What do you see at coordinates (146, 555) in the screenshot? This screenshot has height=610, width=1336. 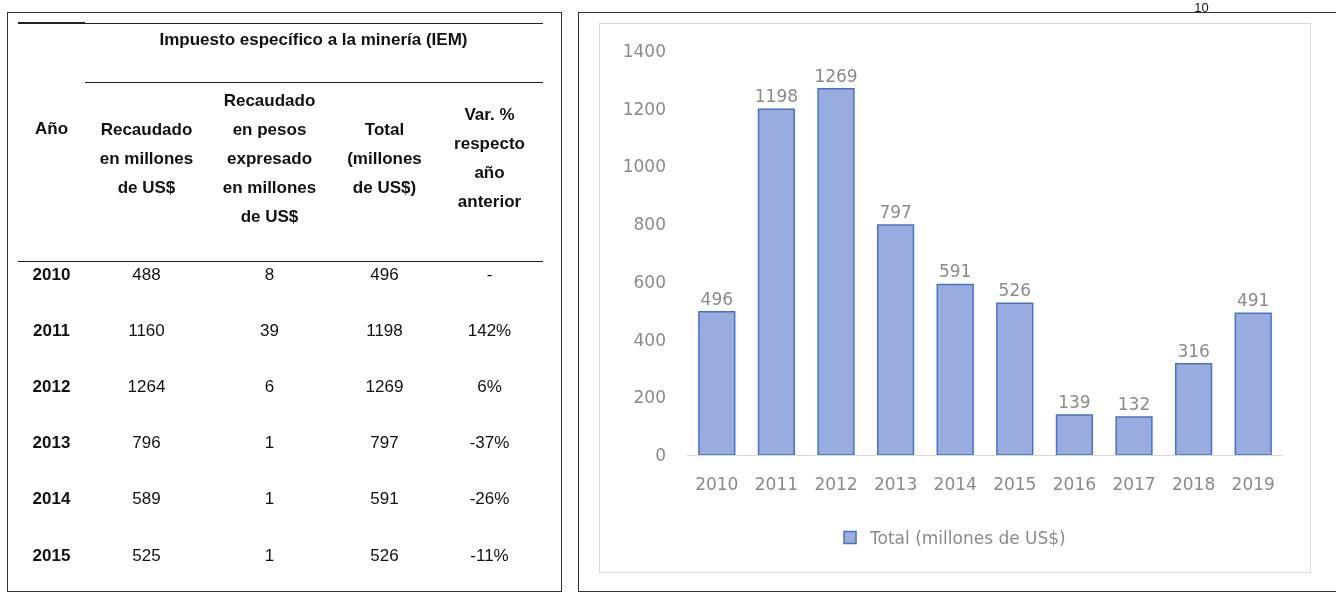 I see `data-label: 525` at bounding box center [146, 555].